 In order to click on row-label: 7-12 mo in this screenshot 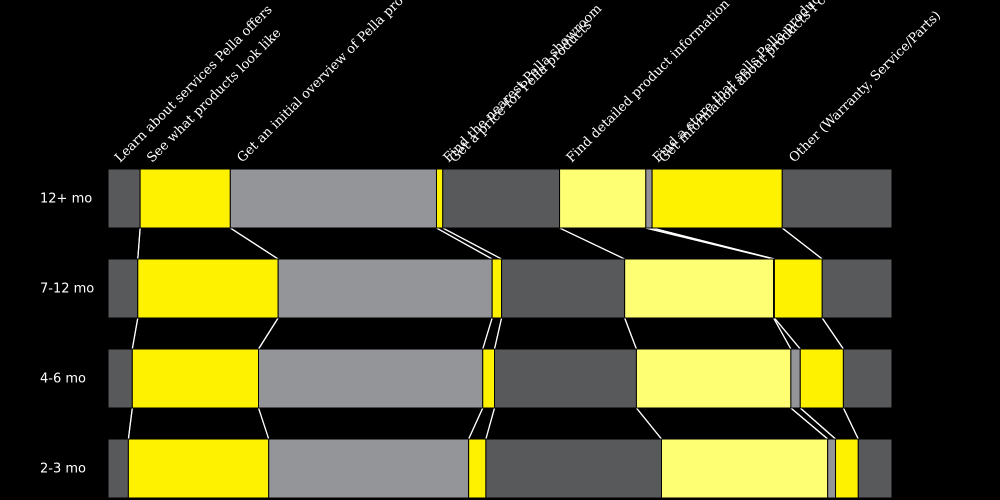, I will do `click(67, 289)`.